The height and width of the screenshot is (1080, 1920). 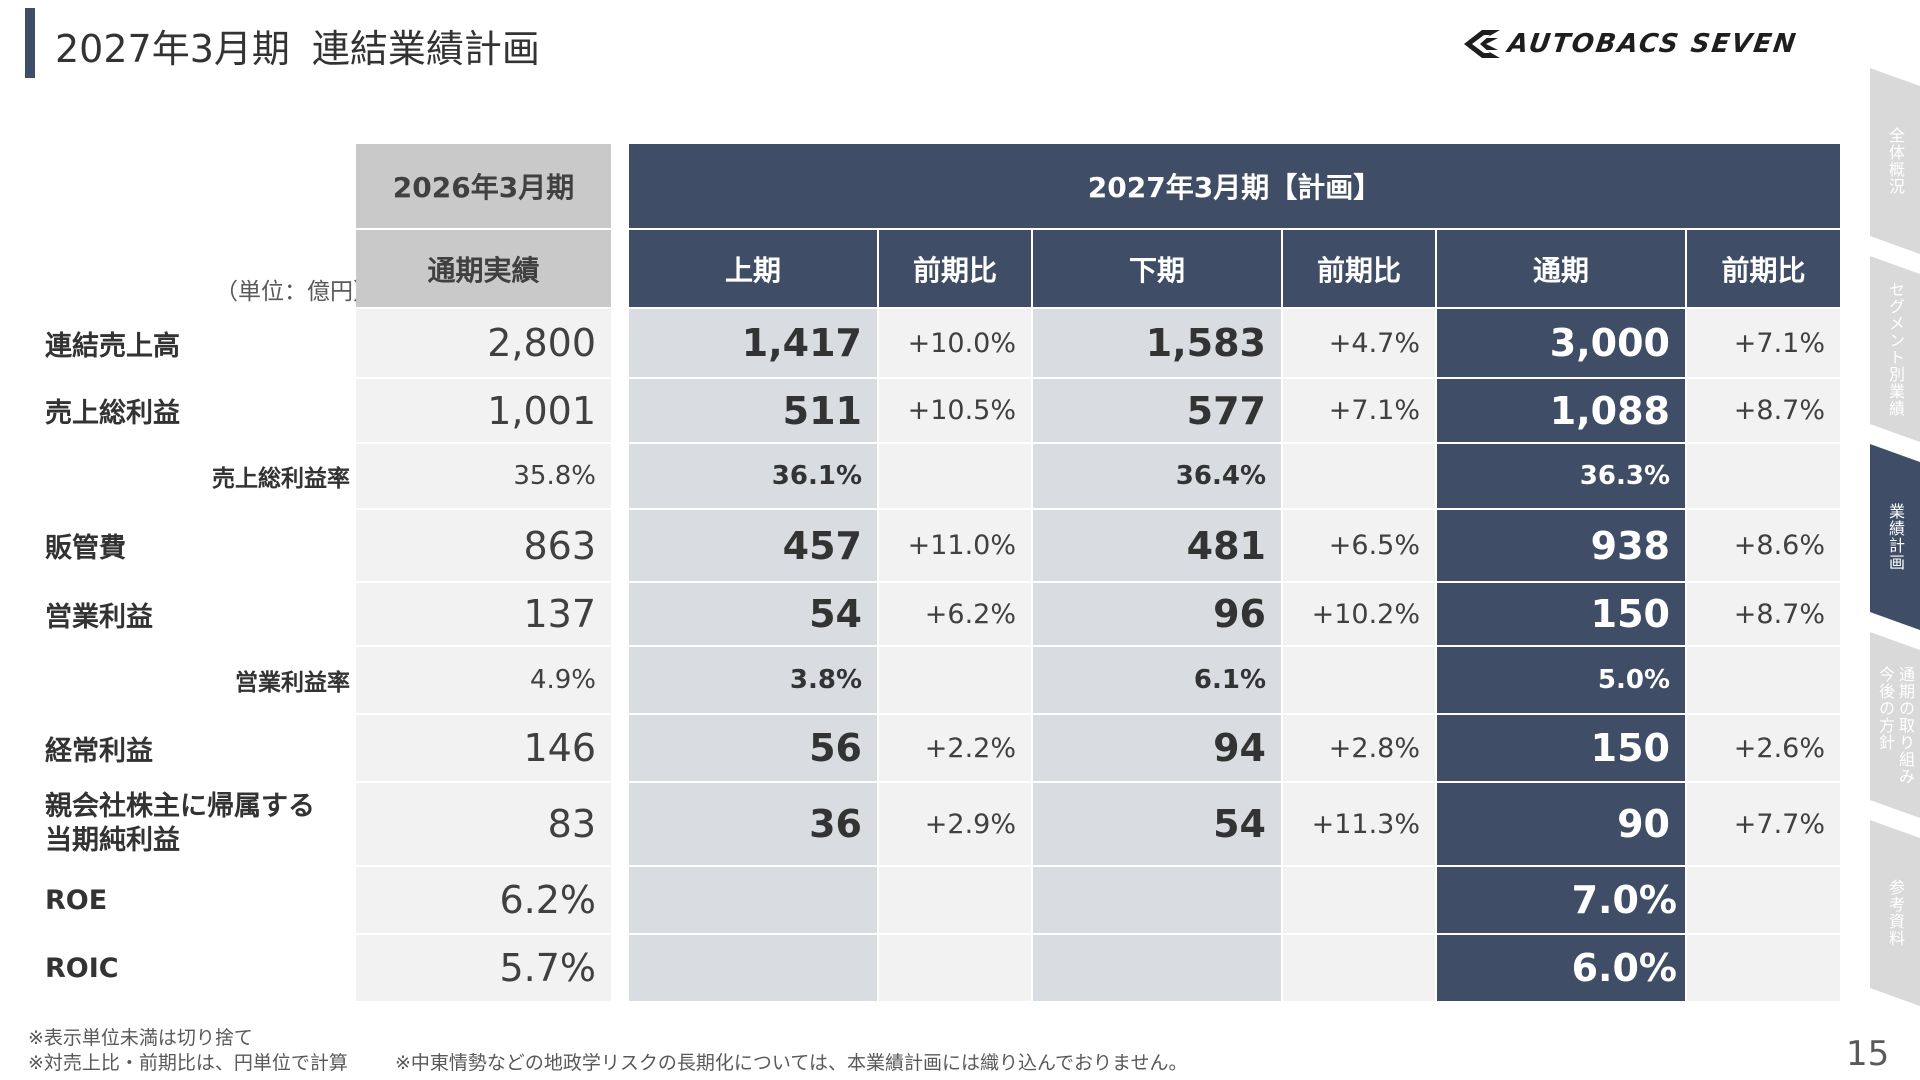 What do you see at coordinates (281, 479) in the screenshot?
I see `row-label: 売上総利益率` at bounding box center [281, 479].